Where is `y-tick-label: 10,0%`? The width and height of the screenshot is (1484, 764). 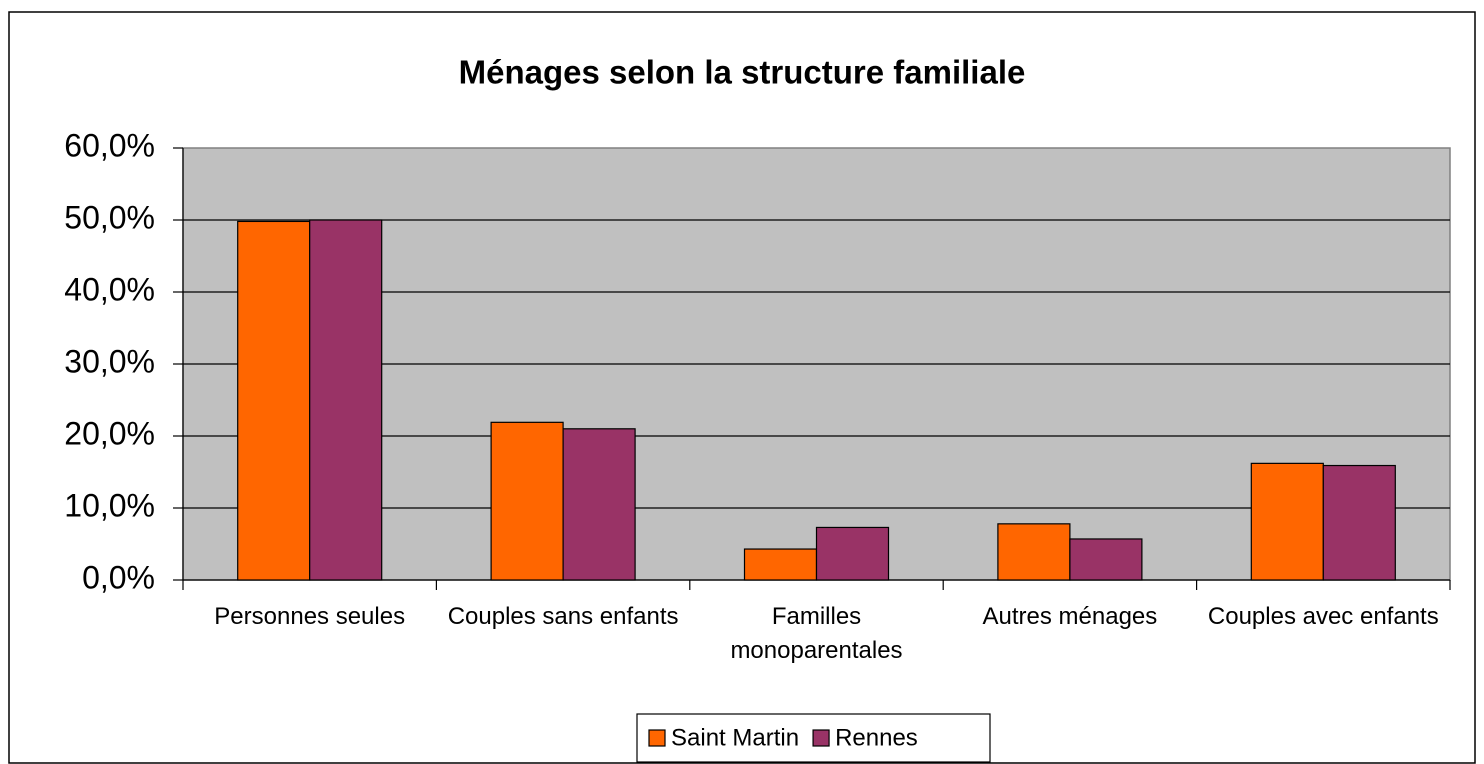
y-tick-label: 10,0% is located at coordinates (109, 505).